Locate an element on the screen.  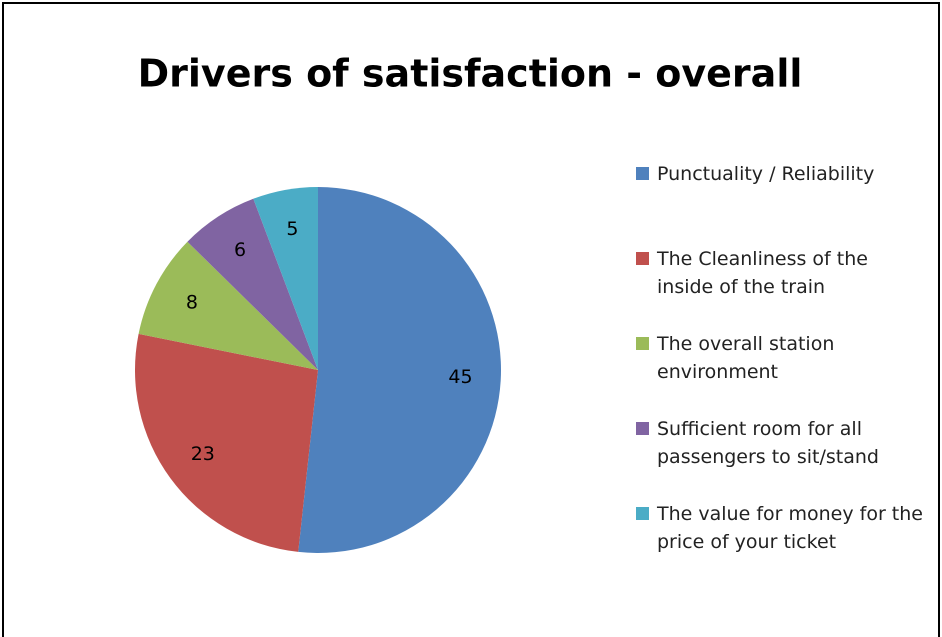
data-label: 5 is located at coordinates (292, 229).